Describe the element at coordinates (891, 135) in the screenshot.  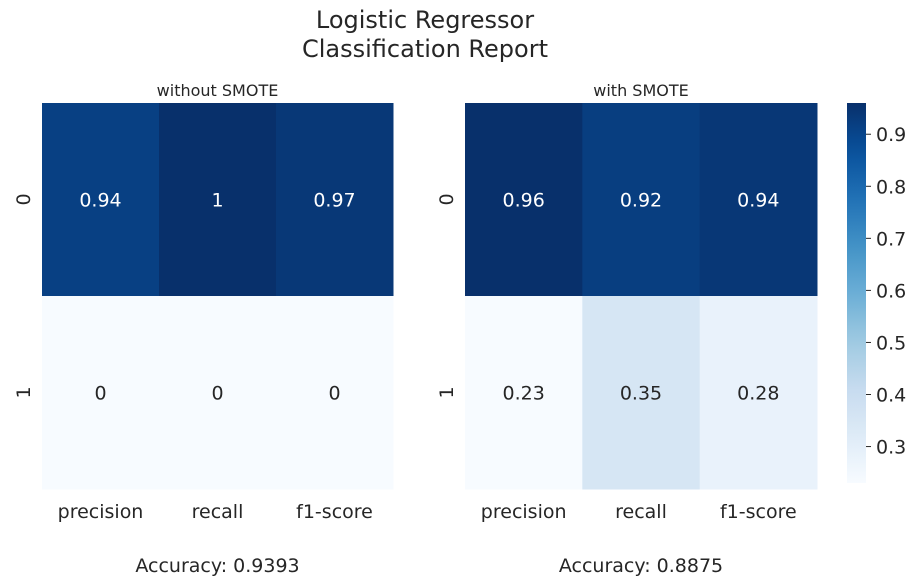
I see `colorbar-tick-label: 0.9` at that location.